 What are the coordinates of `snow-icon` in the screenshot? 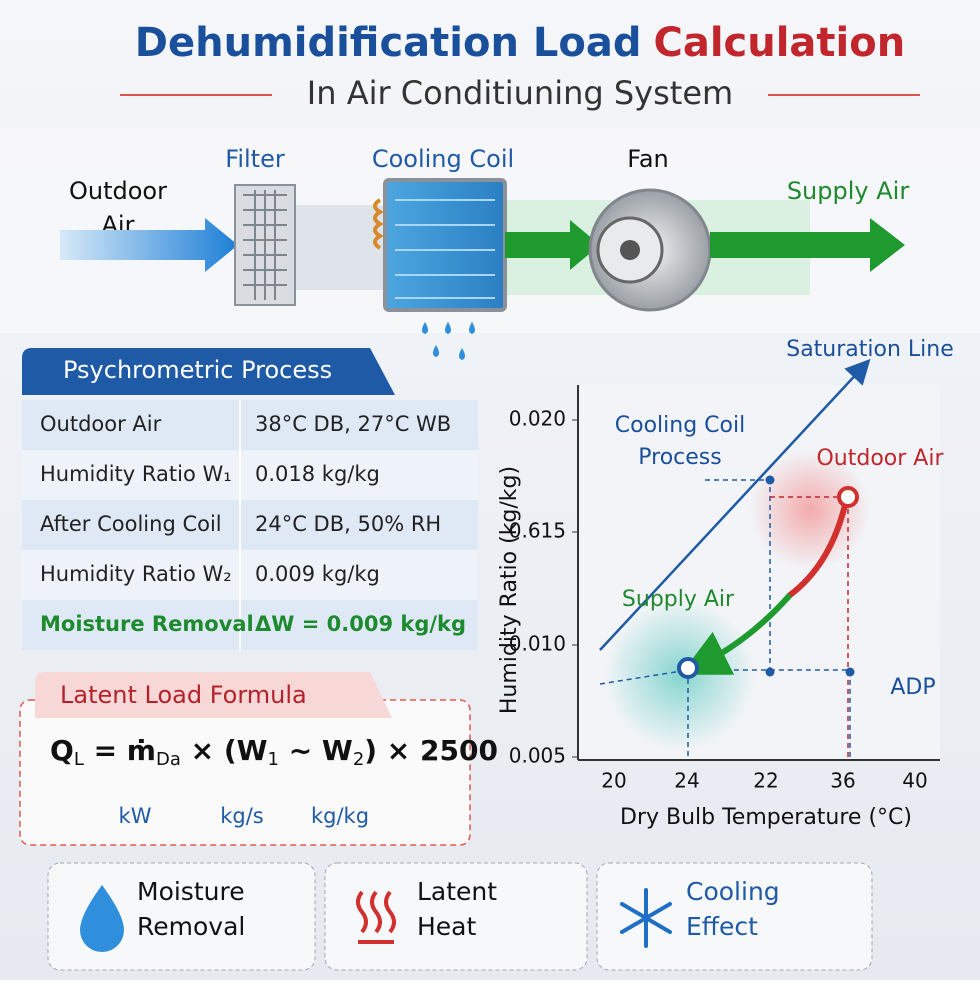 It's located at (646, 918).